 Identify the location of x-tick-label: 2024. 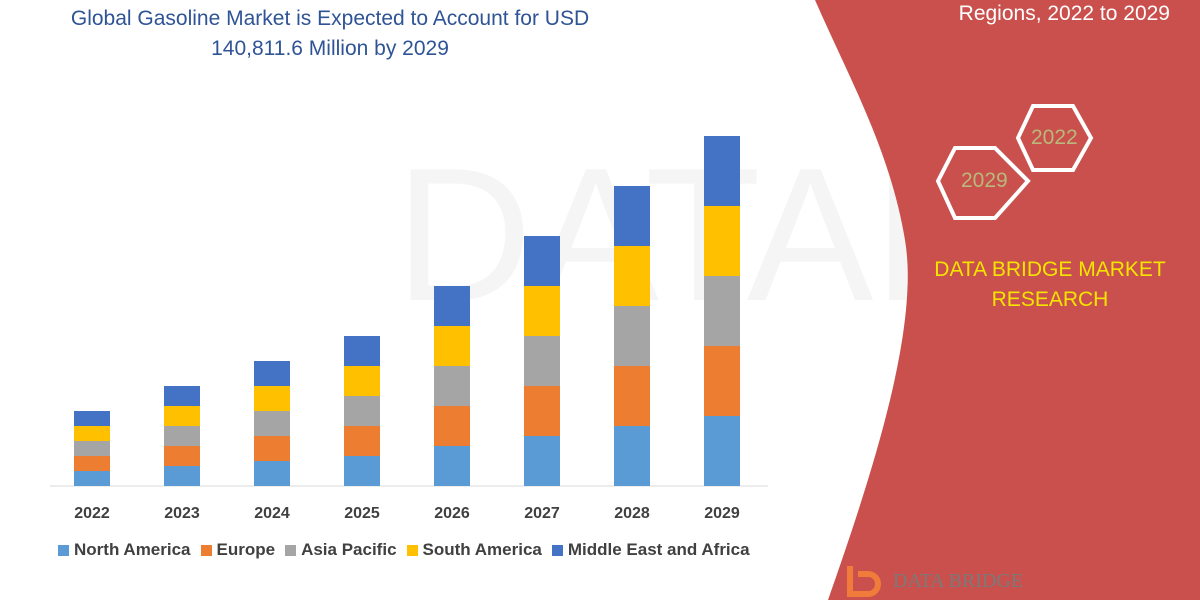
(272, 513).